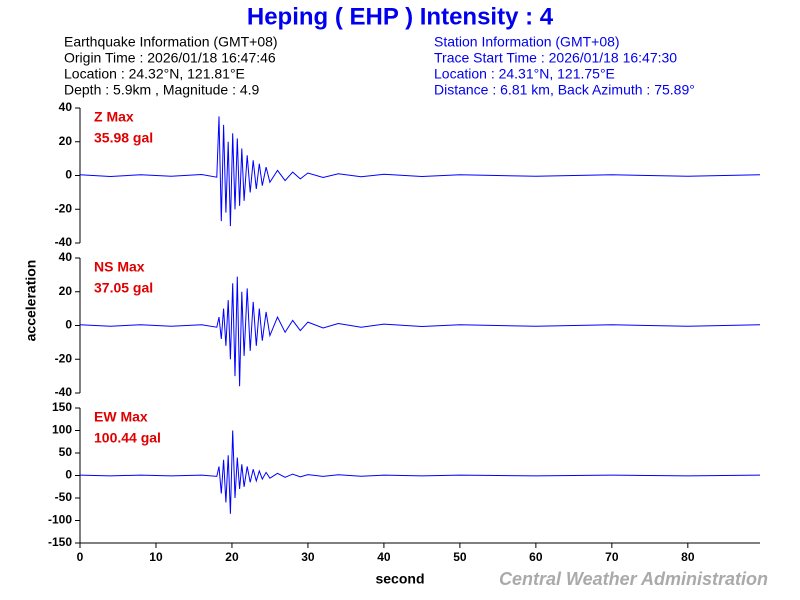 The height and width of the screenshot is (600, 800). Describe the element at coordinates (62, 430) in the screenshot. I see `y-tick-label: 100` at that location.